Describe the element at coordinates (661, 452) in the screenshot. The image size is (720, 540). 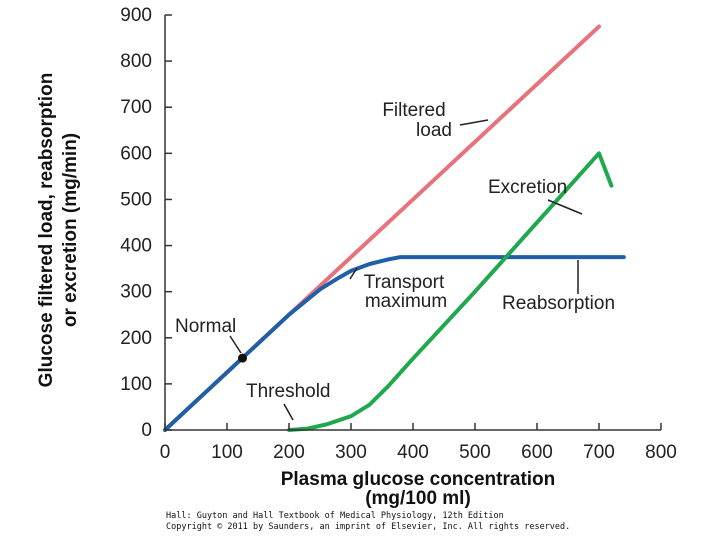
I see `x-tick-label: 800` at that location.